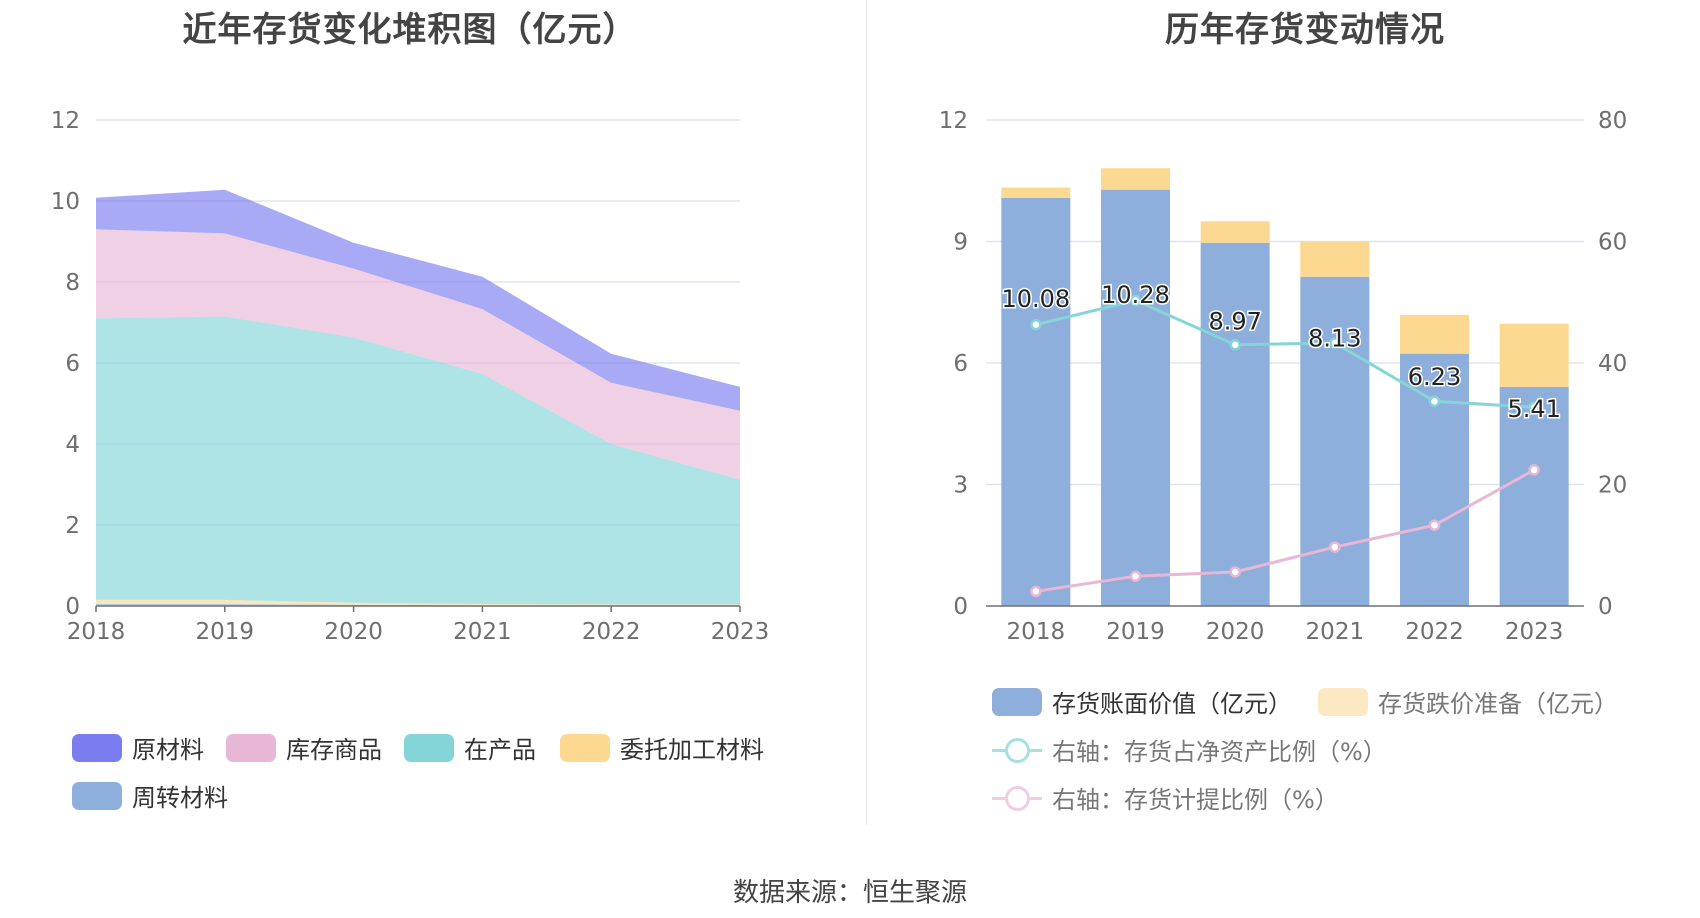  I want to click on panel-divider, so click(866, 412).